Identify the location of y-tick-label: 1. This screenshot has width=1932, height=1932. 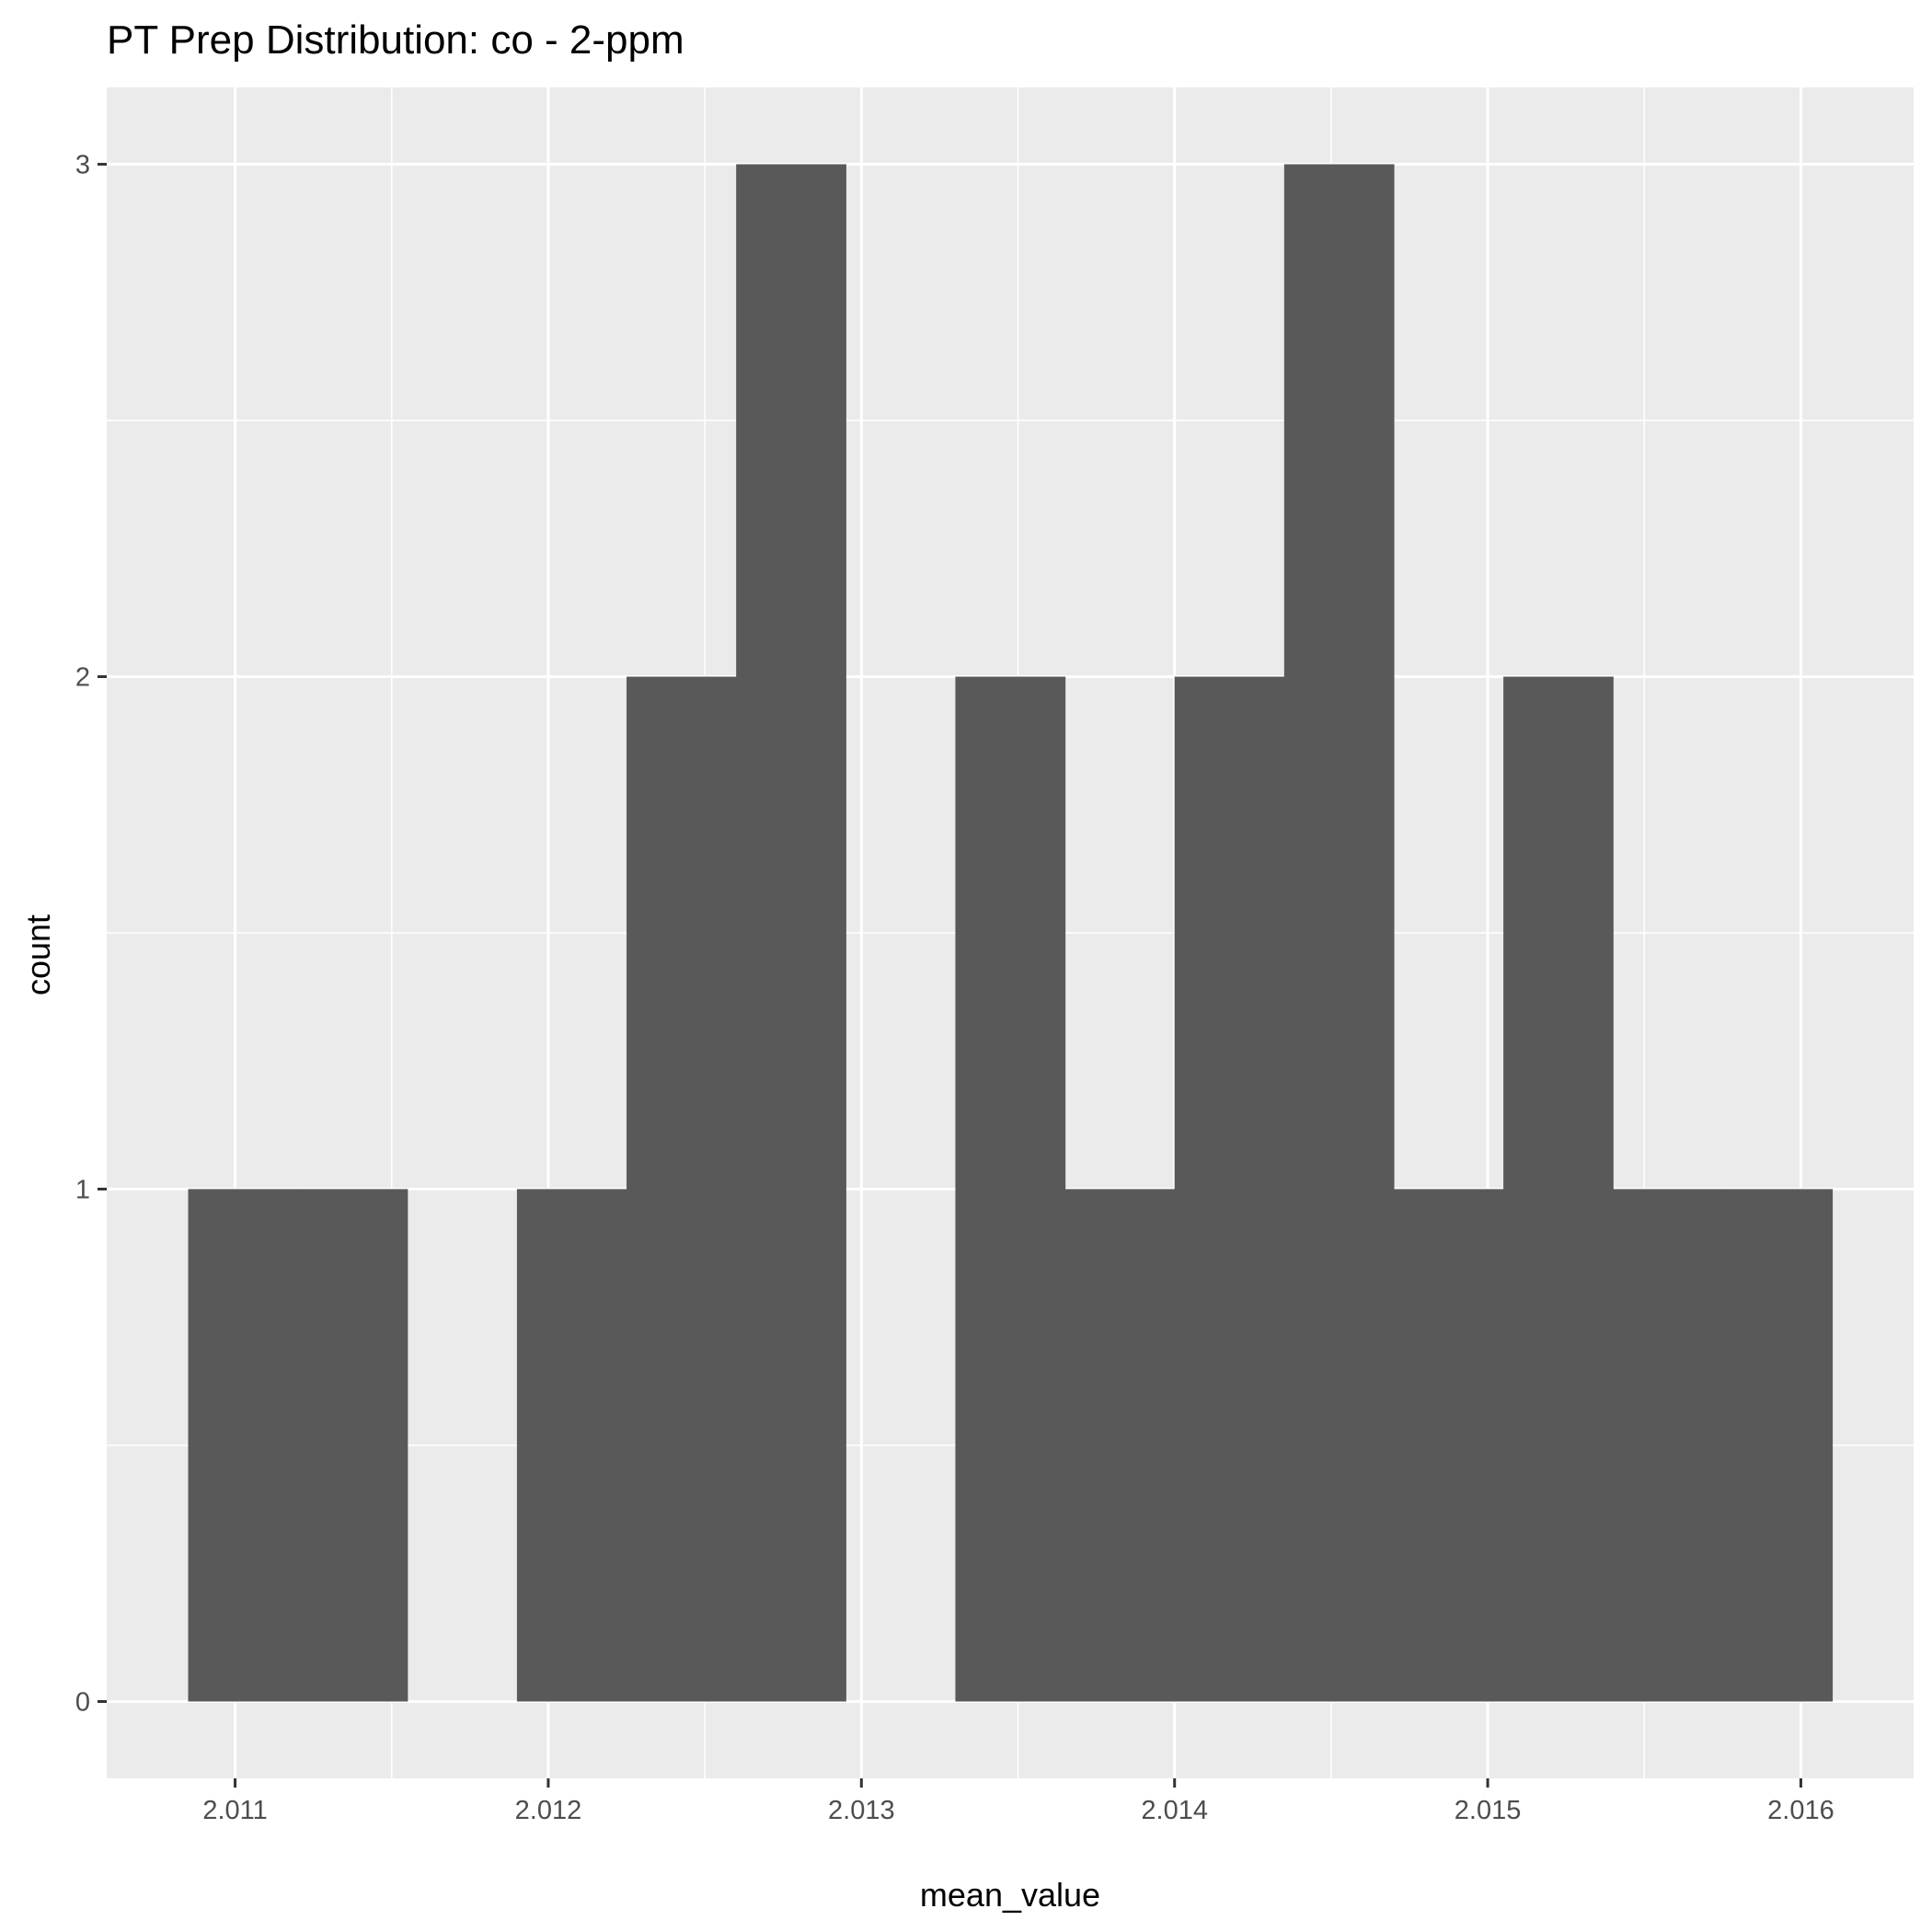
(82, 1189).